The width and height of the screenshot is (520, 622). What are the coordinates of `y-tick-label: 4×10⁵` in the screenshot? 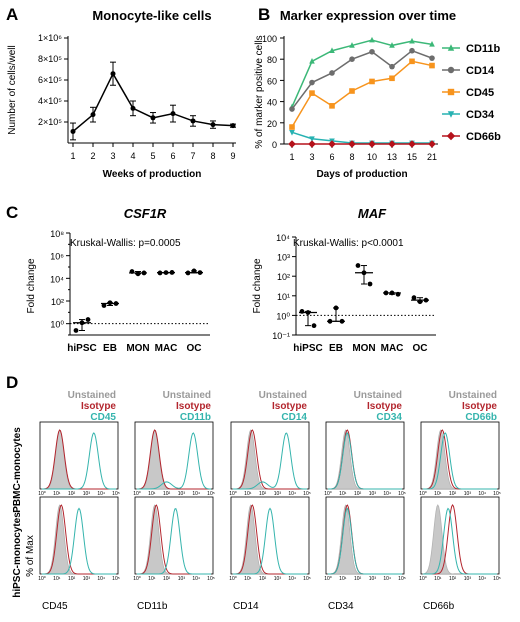 It's located at (50, 101).